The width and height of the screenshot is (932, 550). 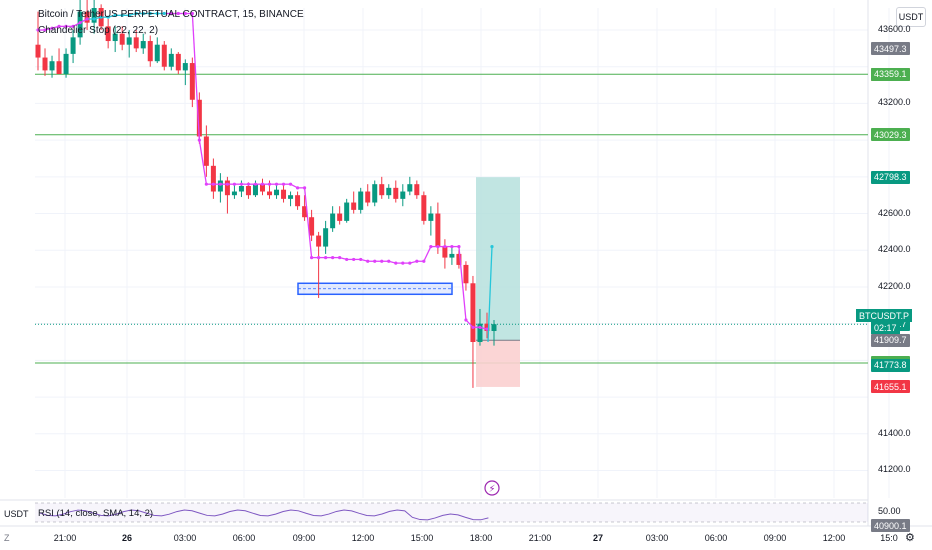 I want to click on time-axis-label: 27, so click(x=598, y=538).